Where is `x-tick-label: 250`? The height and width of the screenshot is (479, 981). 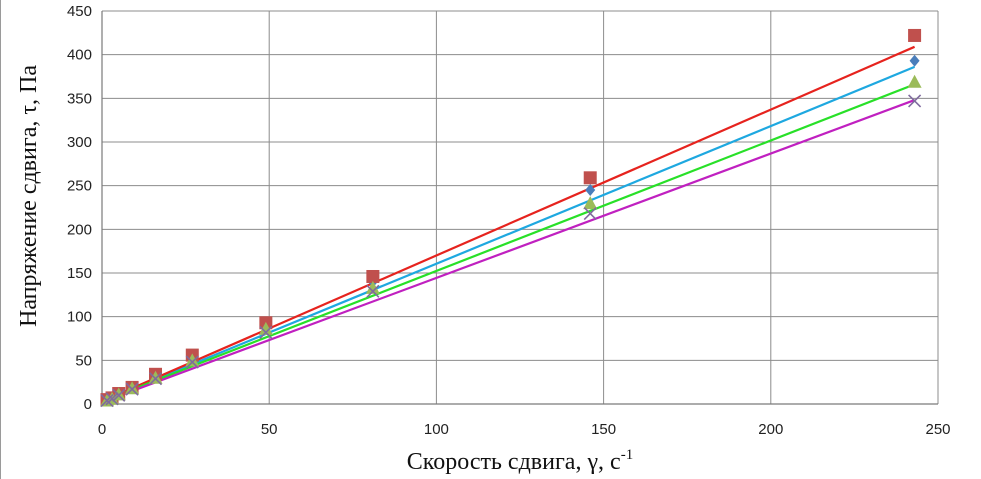 x-tick-label: 250 is located at coordinates (937, 429).